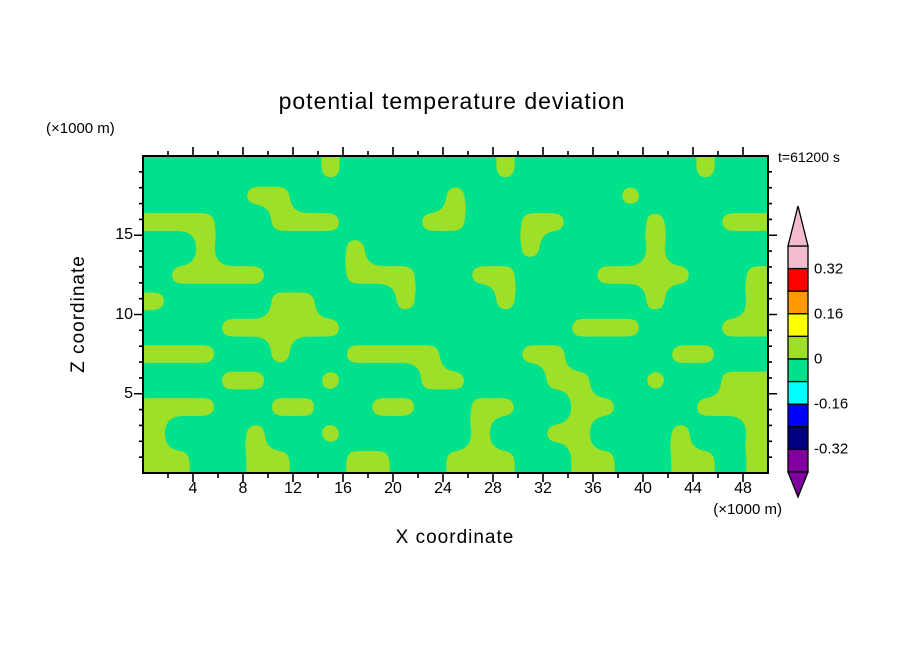 The image size is (904, 654). I want to click on colorbar, so click(798, 352).